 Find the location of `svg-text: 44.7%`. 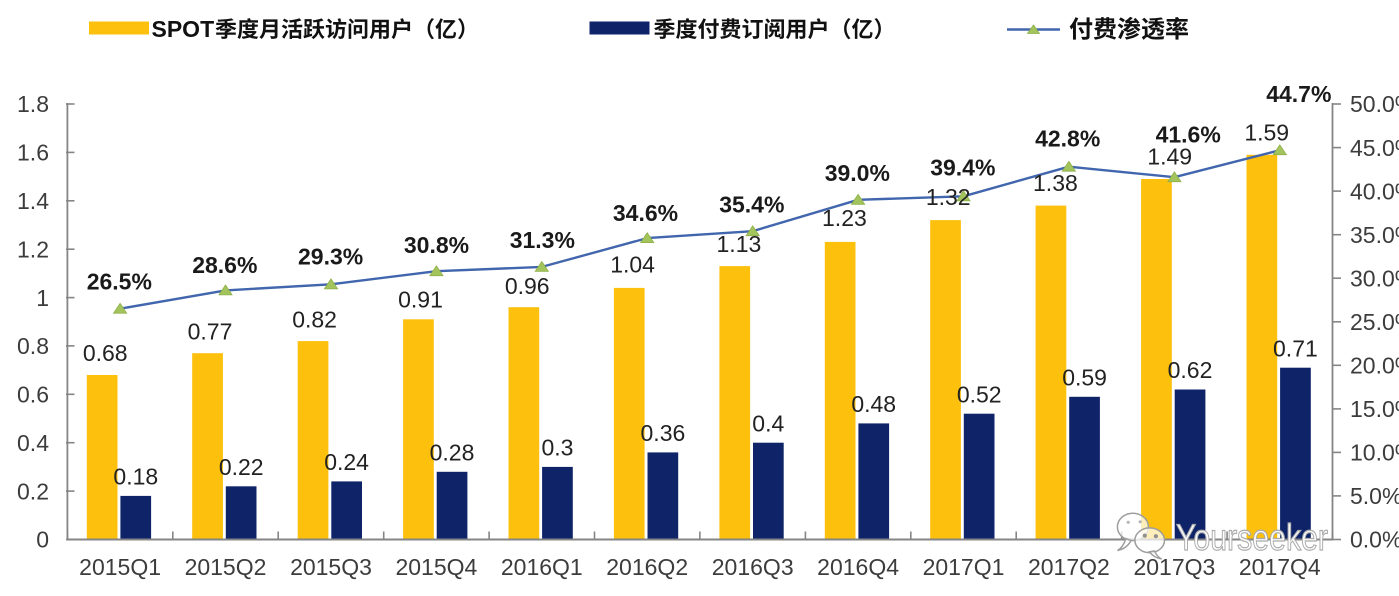

svg-text: 44.7% is located at coordinates (1298, 94).